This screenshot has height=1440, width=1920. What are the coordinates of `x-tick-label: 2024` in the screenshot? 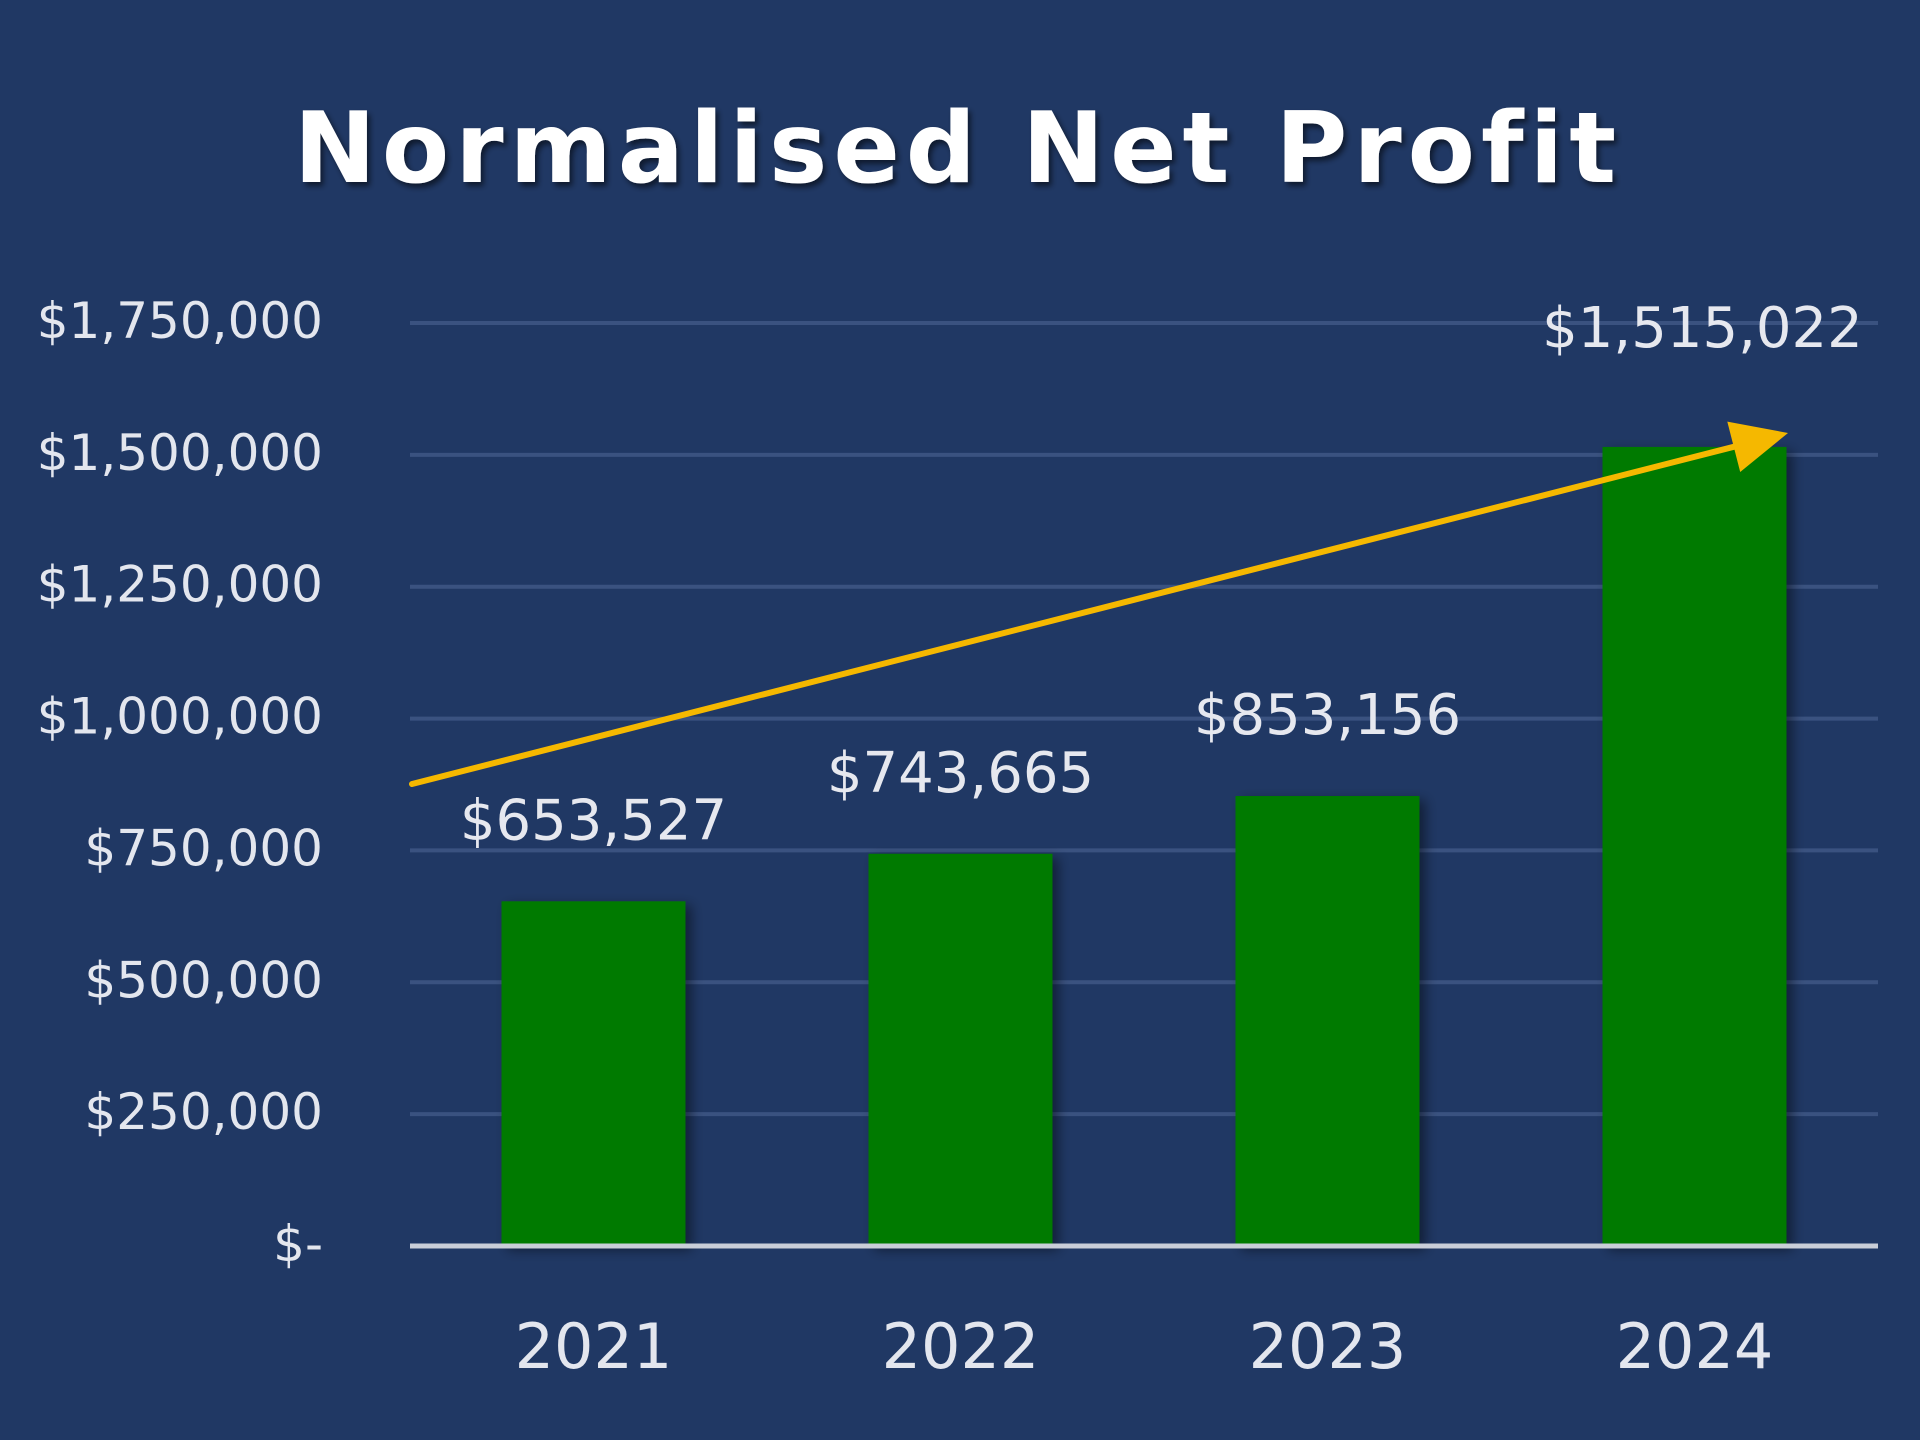 It's located at (1695, 1346).